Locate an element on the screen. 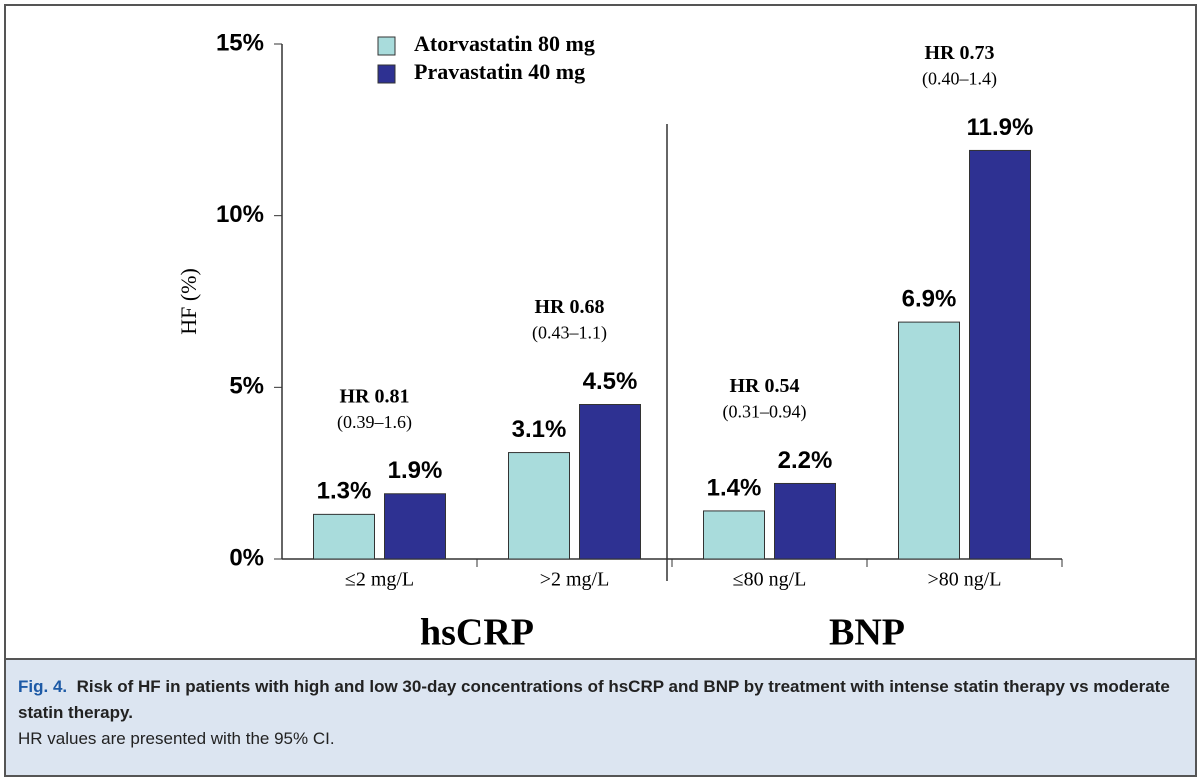 This screenshot has width=1203, height=783. value-label: 1.9% is located at coordinates (415, 470).